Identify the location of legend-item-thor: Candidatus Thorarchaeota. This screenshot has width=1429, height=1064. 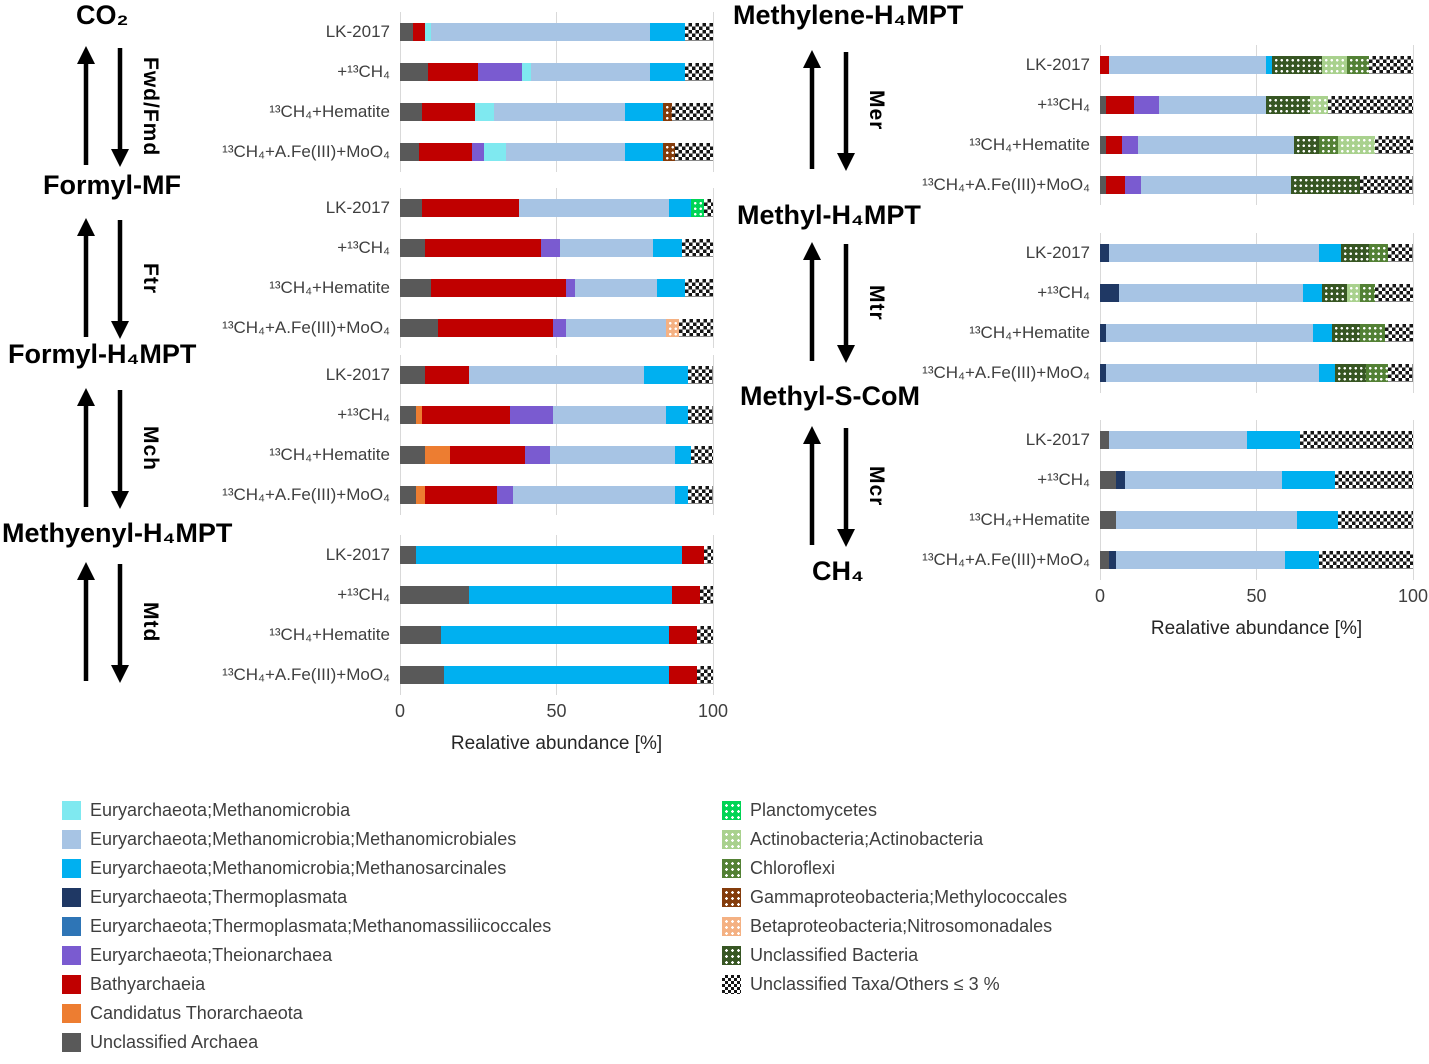
(306, 1013).